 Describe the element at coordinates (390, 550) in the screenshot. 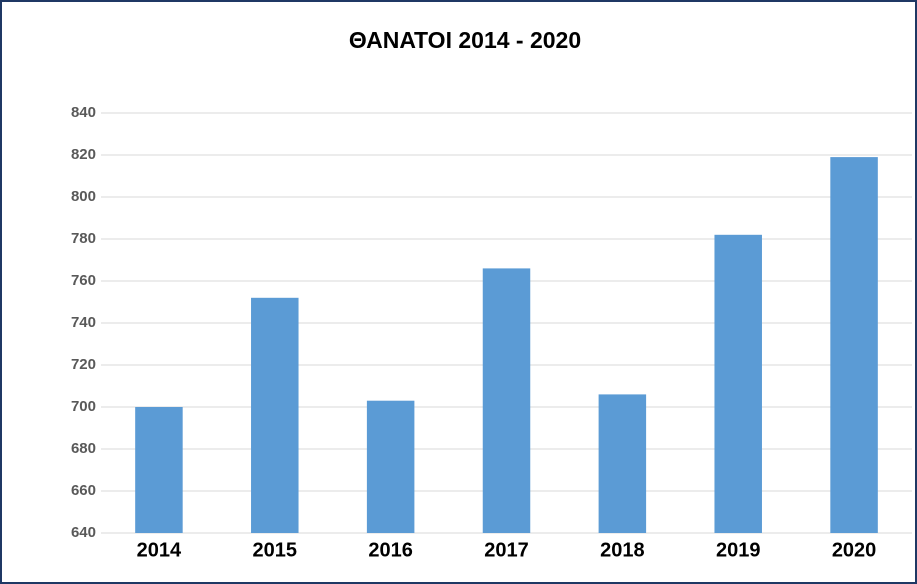

I see `x-tick-label: 2016` at that location.